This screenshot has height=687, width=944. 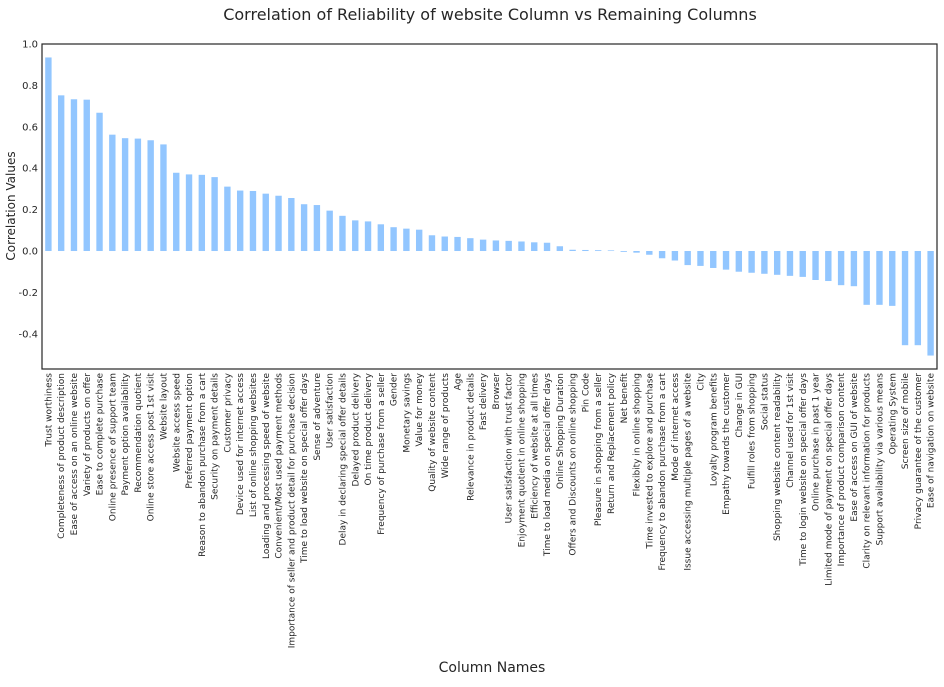 I want to click on y-tick-label: -0.2, so click(x=28, y=293).